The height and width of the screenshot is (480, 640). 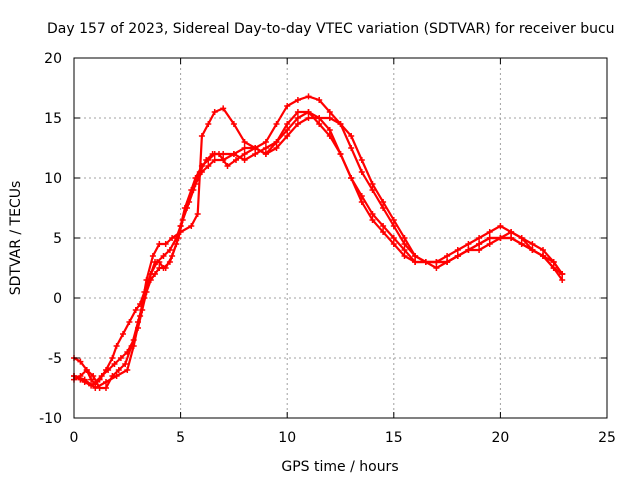 What do you see at coordinates (394, 438) in the screenshot?
I see `x-tick-label: 15` at bounding box center [394, 438].